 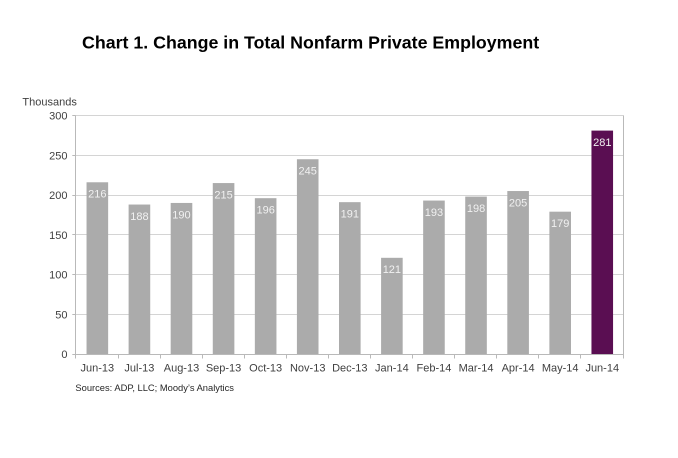 What do you see at coordinates (58, 156) in the screenshot?
I see `svg-text: 250` at bounding box center [58, 156].